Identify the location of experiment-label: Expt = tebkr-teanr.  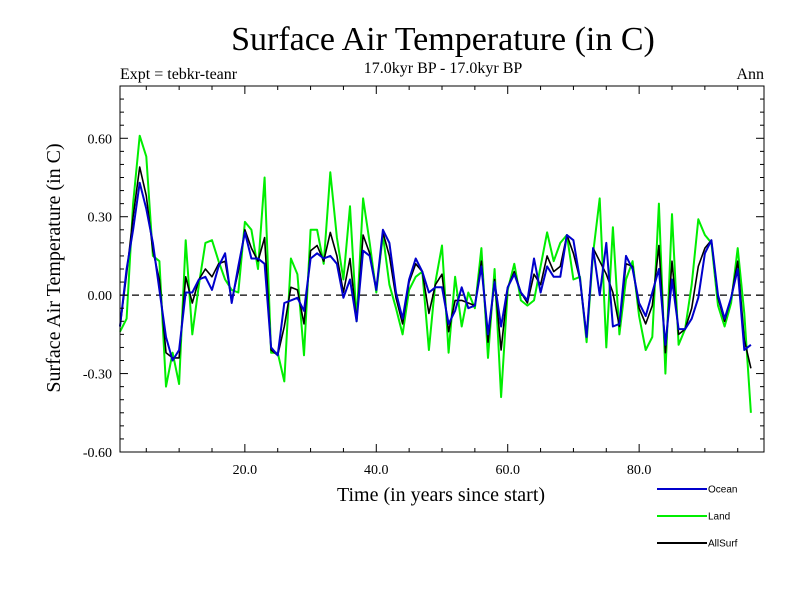
(179, 74).